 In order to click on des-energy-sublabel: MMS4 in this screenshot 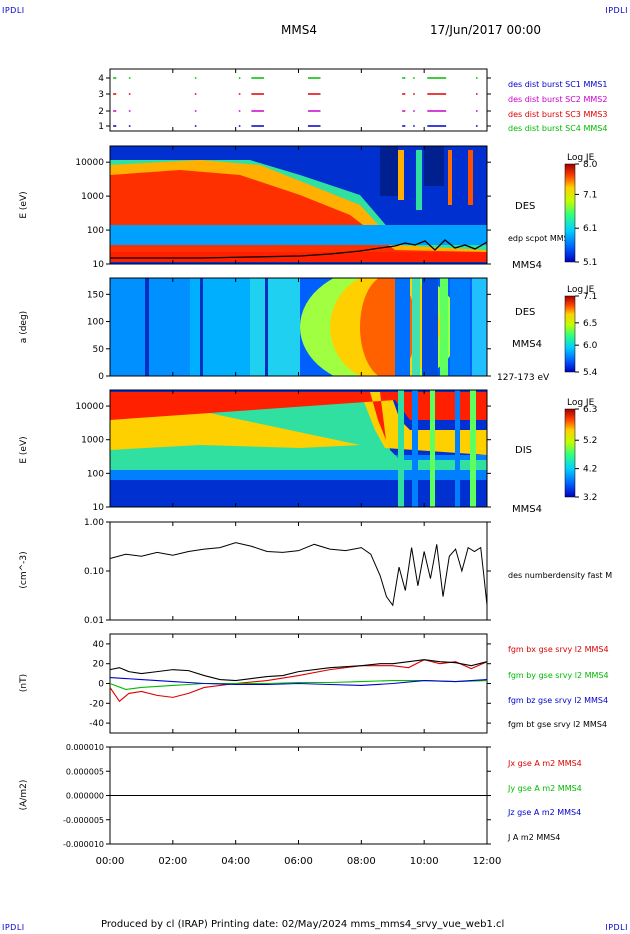, I will do `click(527, 265)`.